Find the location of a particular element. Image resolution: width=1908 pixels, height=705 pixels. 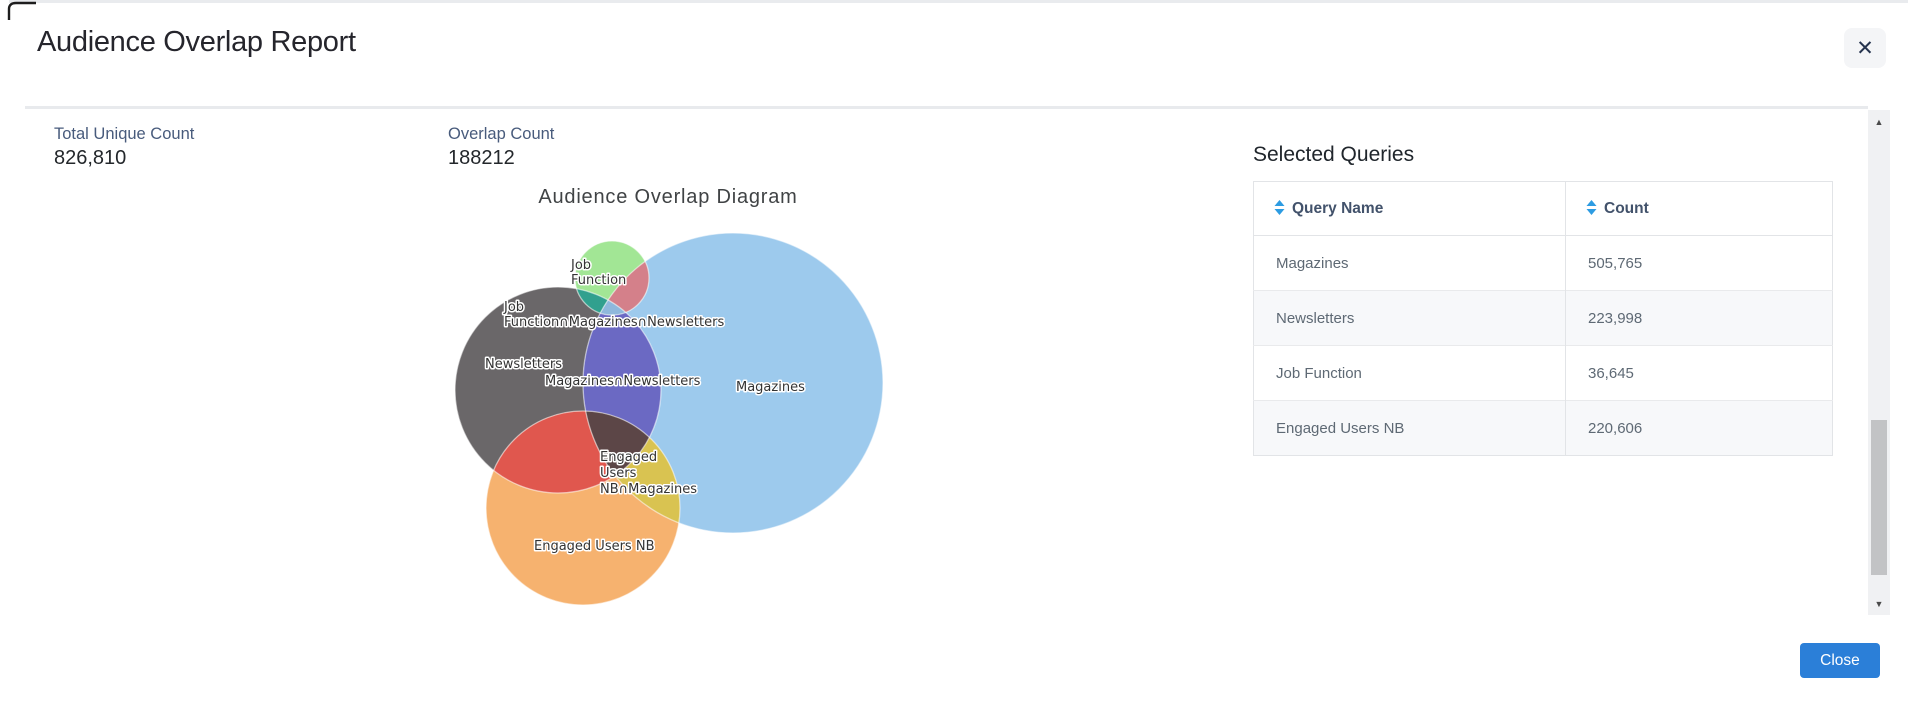

table-row: Newsletters 223,998 is located at coordinates (1543, 318).